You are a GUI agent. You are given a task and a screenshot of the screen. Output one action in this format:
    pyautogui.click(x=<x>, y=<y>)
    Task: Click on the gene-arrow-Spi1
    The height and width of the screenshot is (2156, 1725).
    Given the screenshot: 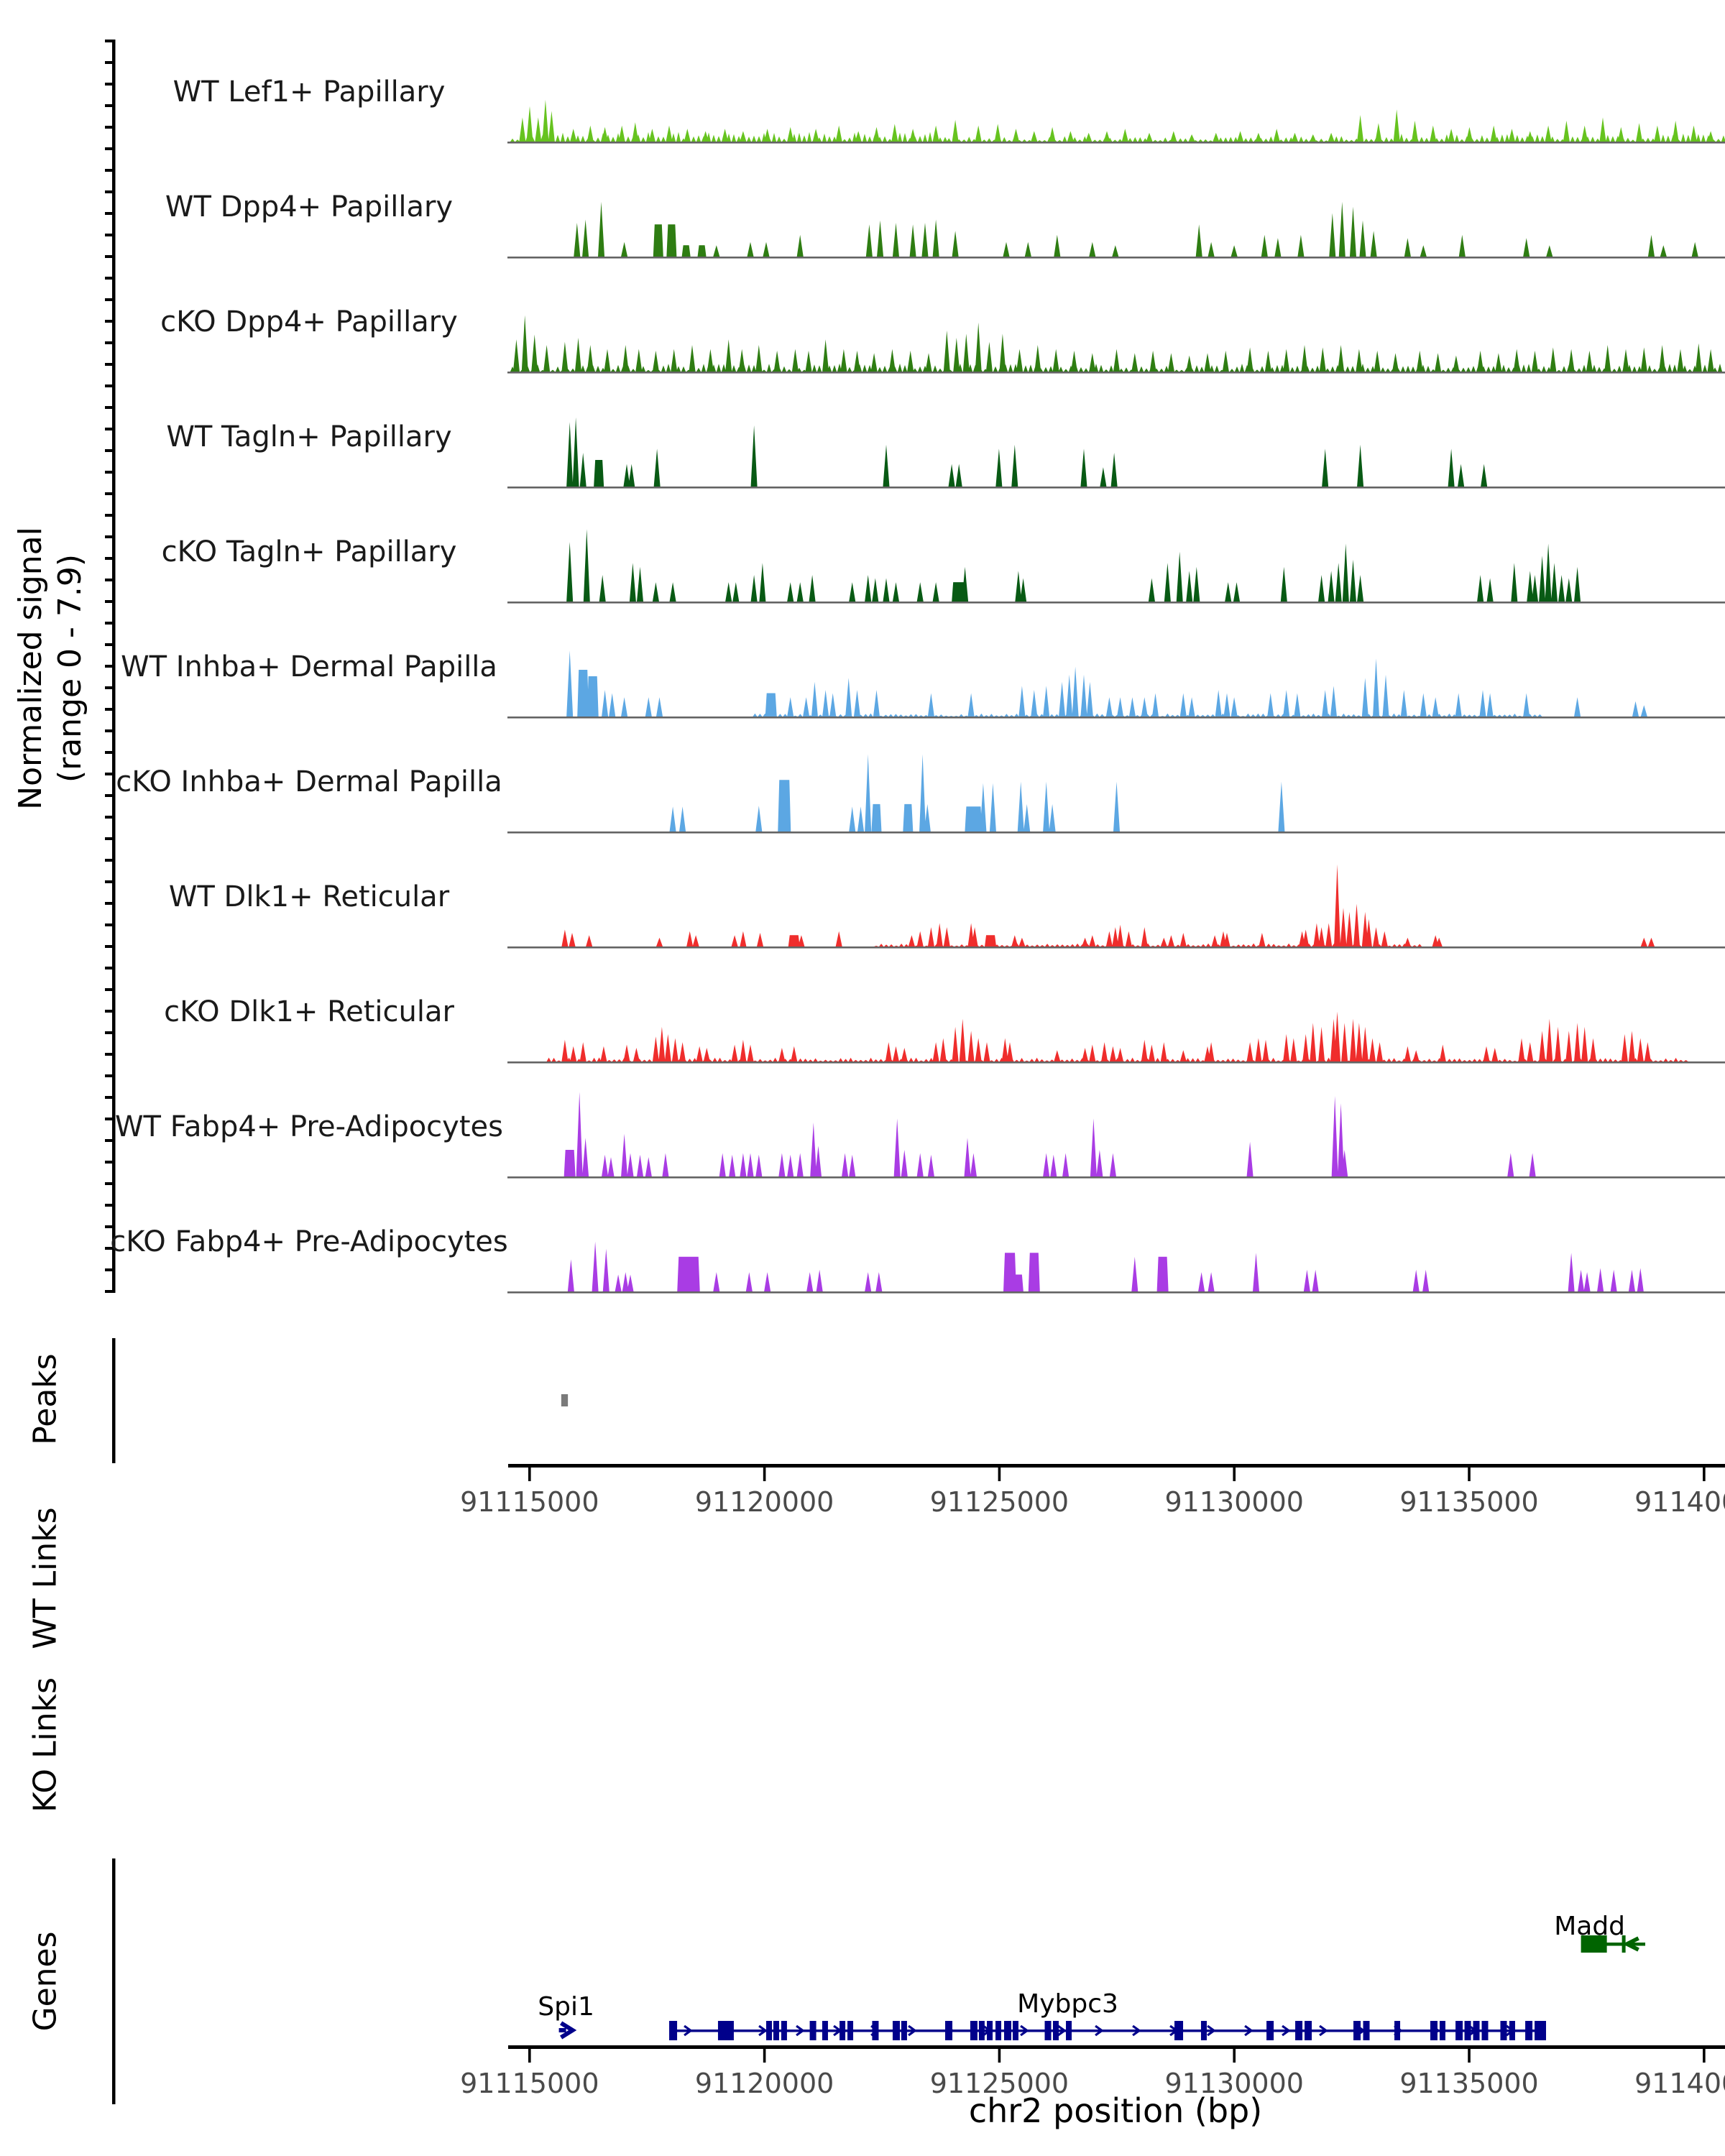 What is the action you would take?
    pyautogui.click(x=567, y=2031)
    